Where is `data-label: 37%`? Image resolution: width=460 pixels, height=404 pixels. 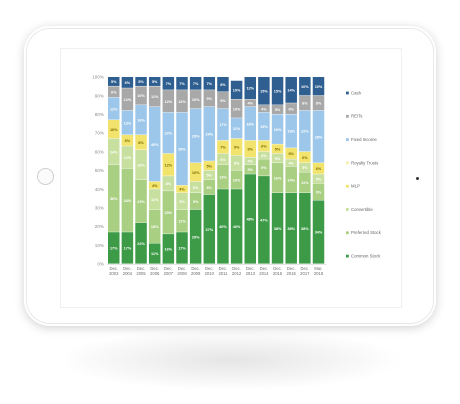 data-label: 37% is located at coordinates (209, 230).